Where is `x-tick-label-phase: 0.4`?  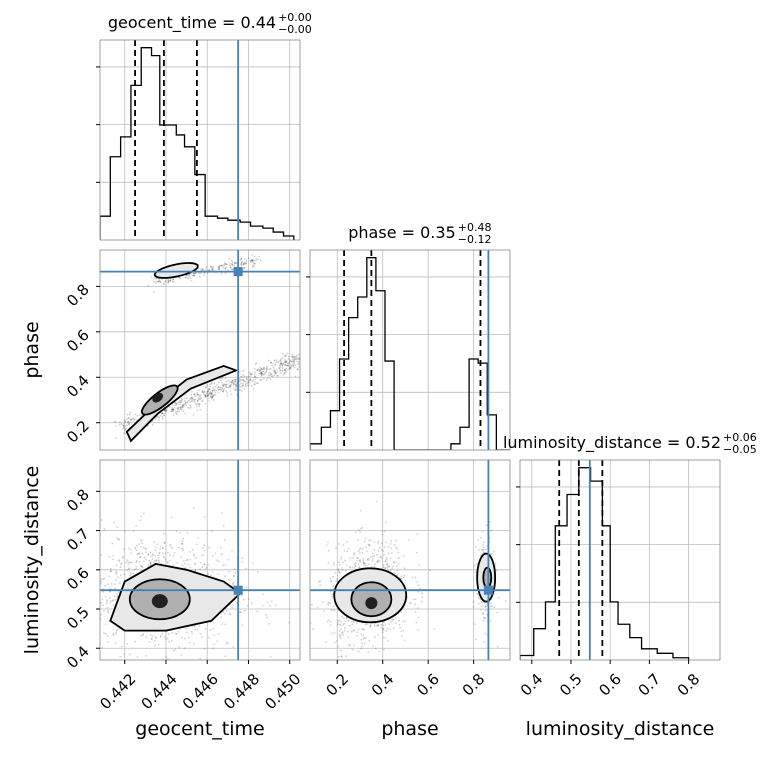
x-tick-label-phase: 0.4 is located at coordinates (383, 685).